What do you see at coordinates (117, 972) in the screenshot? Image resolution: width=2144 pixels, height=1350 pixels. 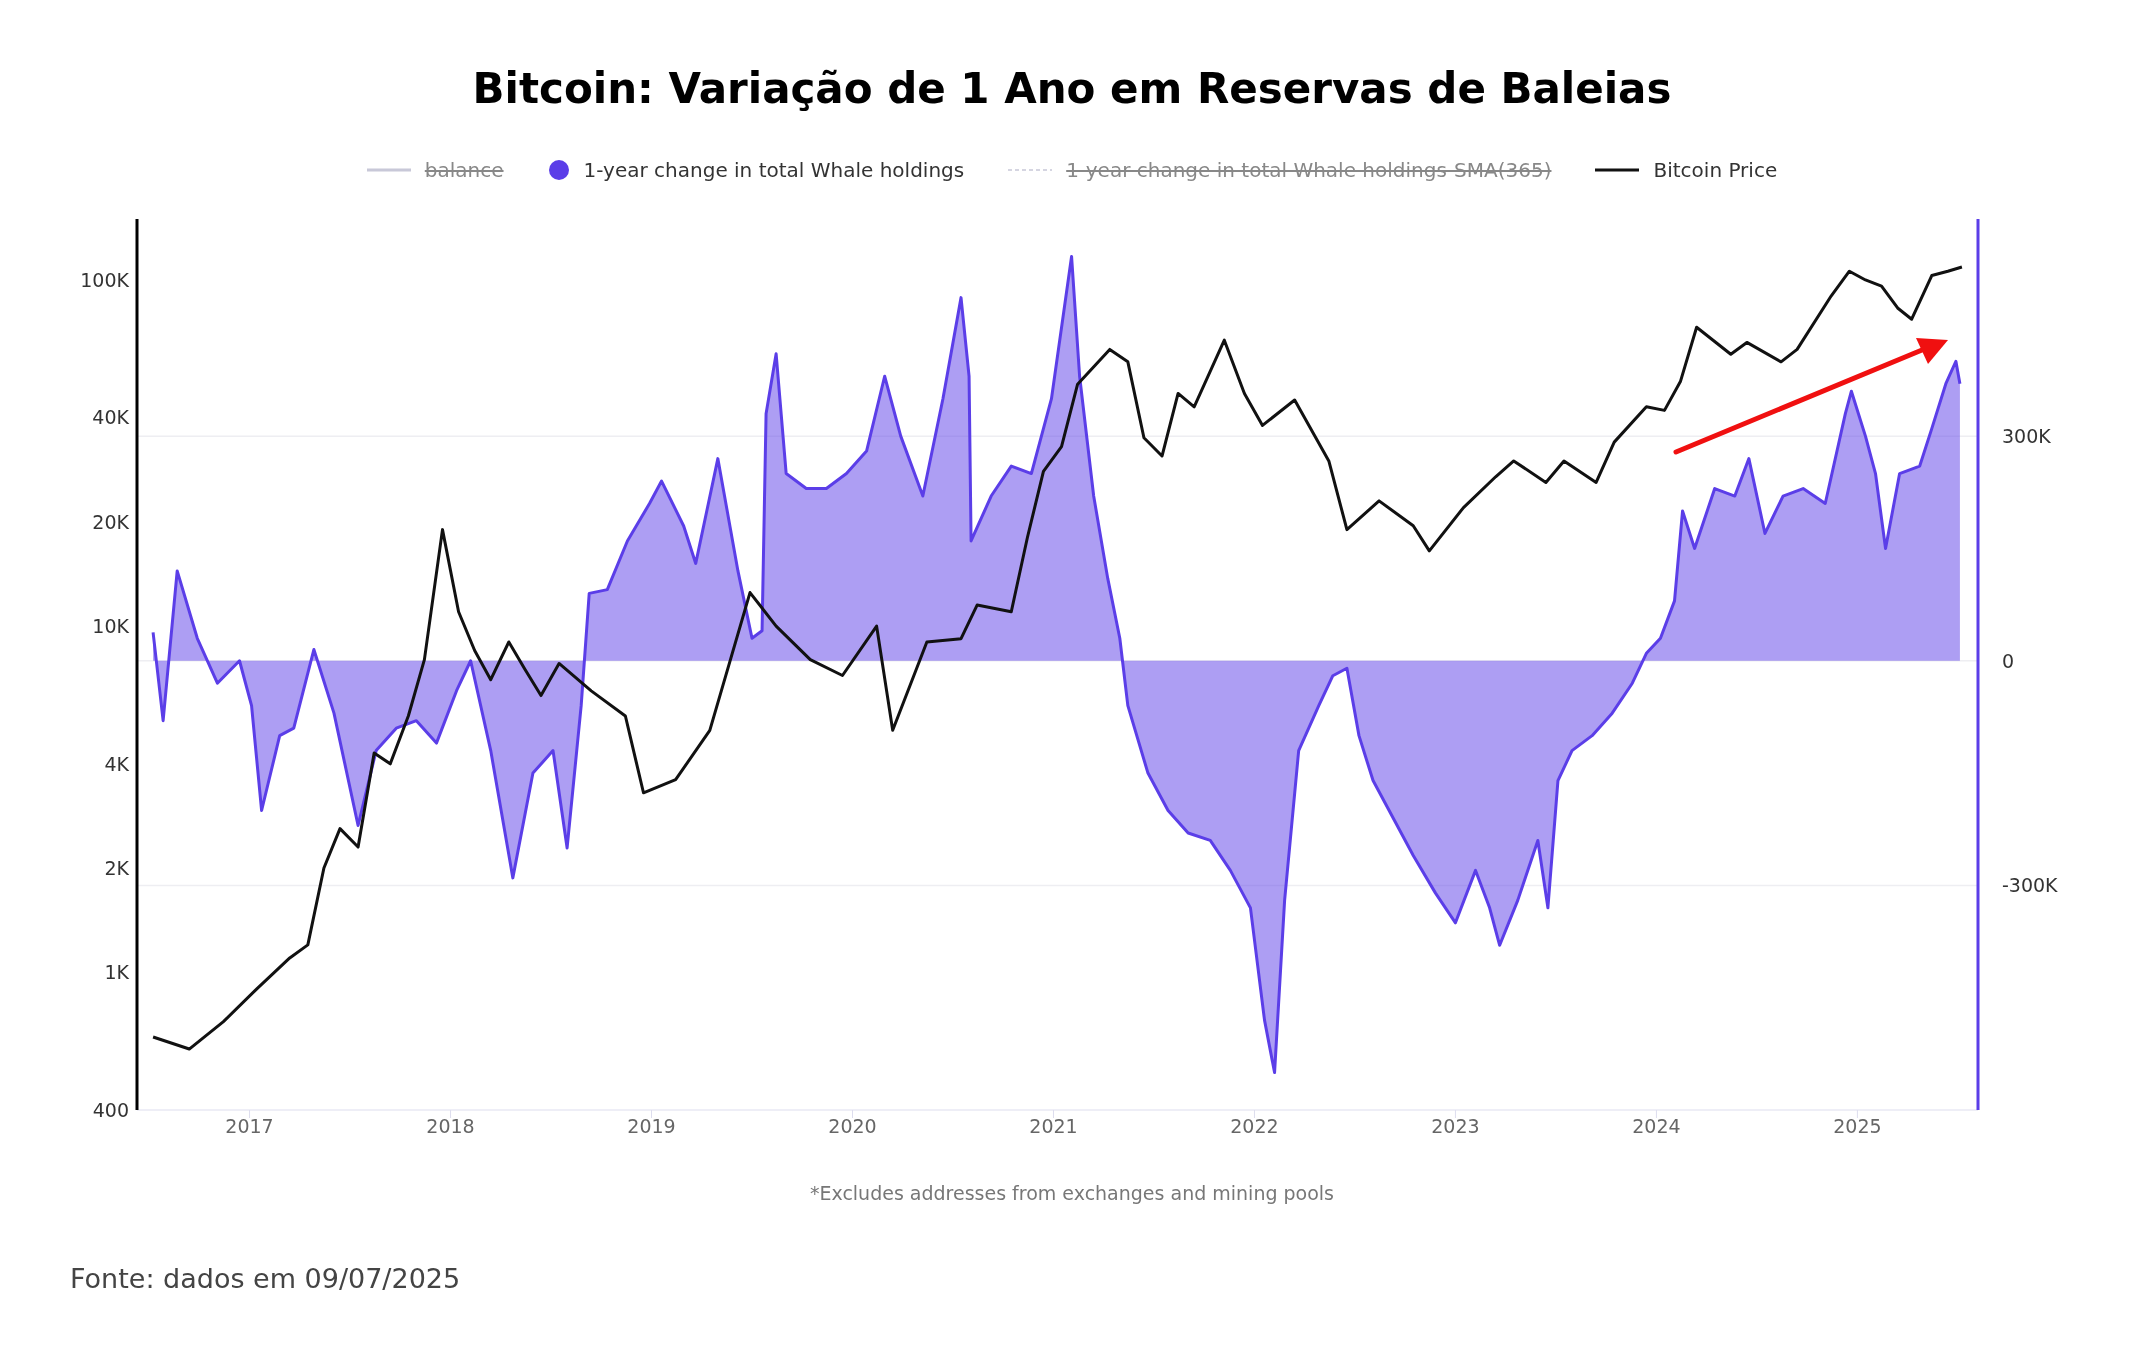 I see `y-tick-label: 1K` at bounding box center [117, 972].